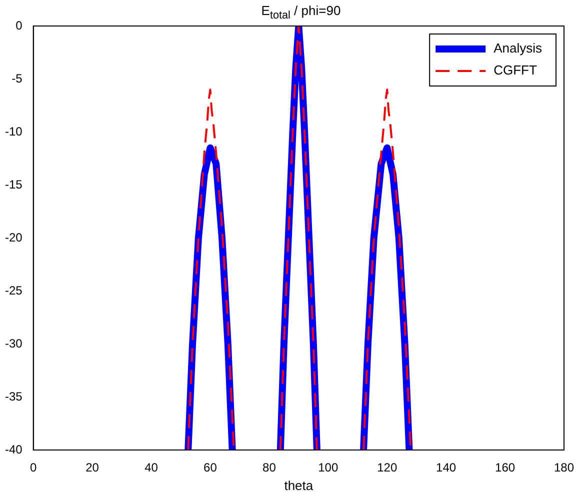  What do you see at coordinates (14, 449) in the screenshot?
I see `y-tick-label: -40` at bounding box center [14, 449].